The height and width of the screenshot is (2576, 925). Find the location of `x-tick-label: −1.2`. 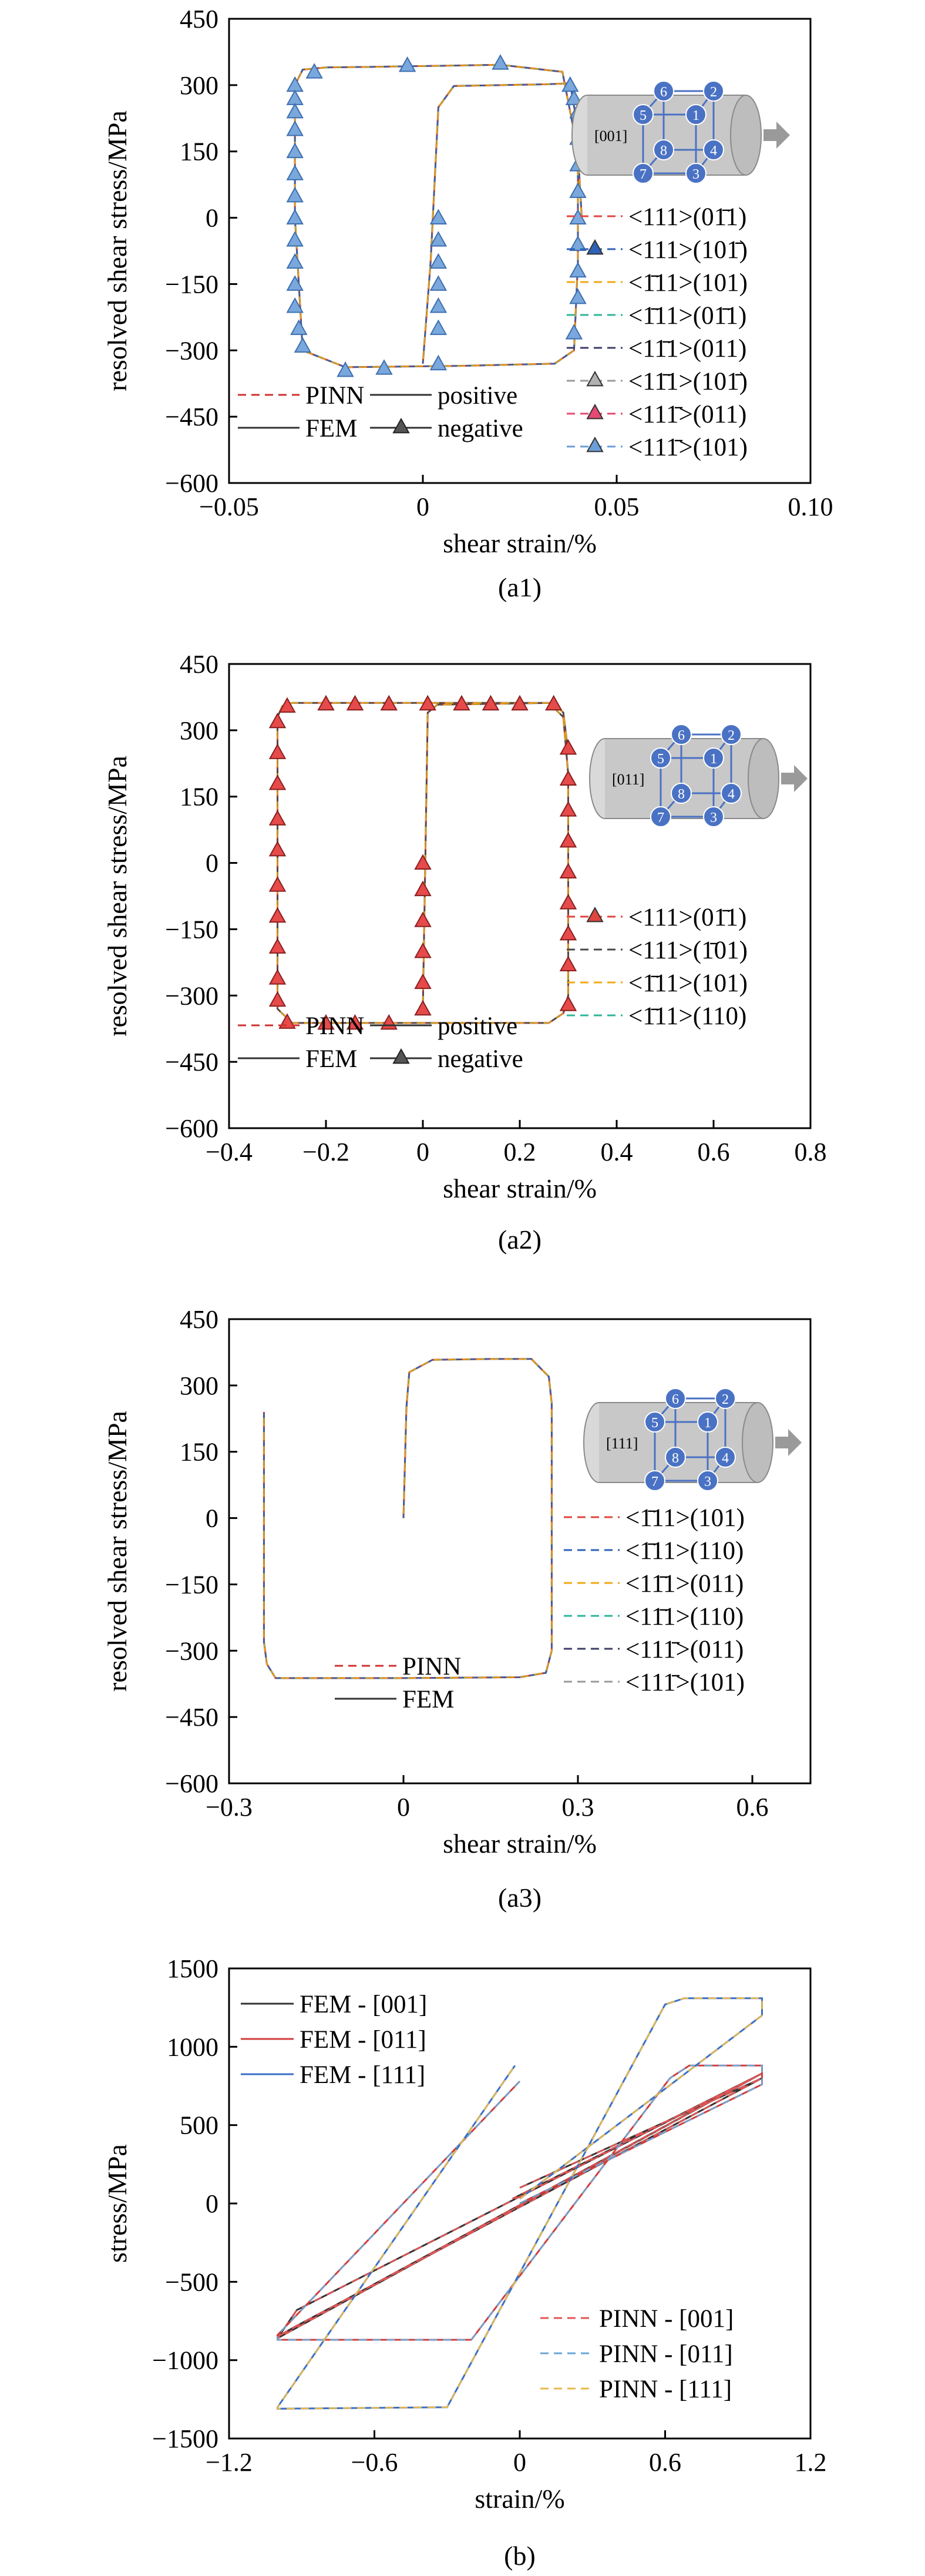

x-tick-label: −1.2 is located at coordinates (229, 2463).